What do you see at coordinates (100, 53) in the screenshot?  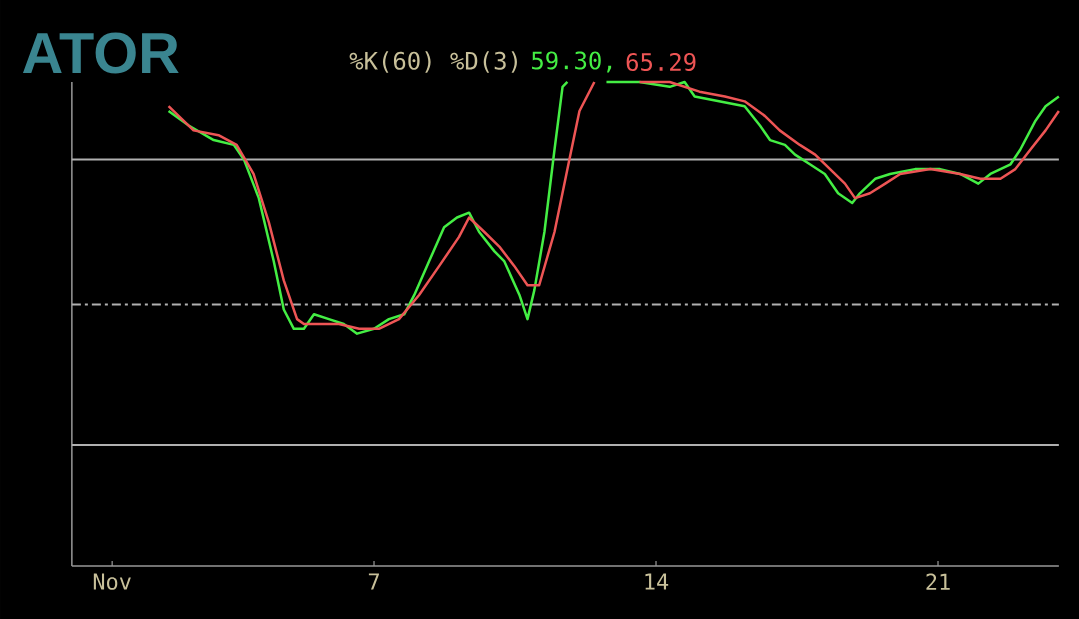 I see `chart-title: ATOR` at bounding box center [100, 53].